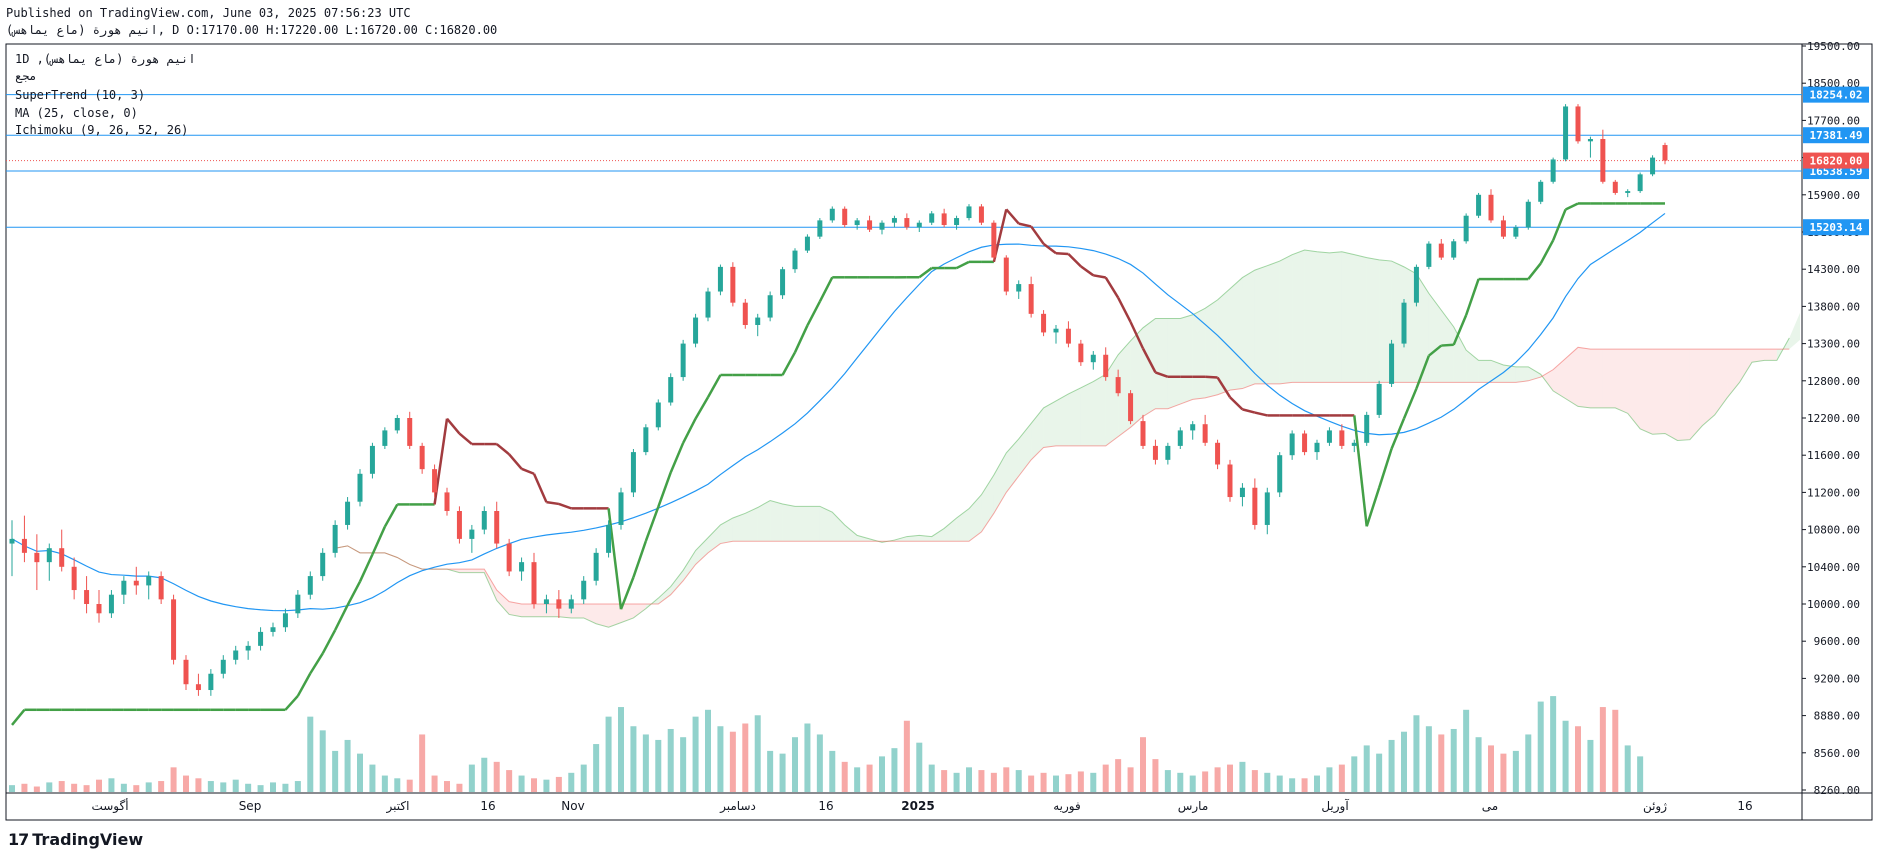  What do you see at coordinates (102, 130) in the screenshot?
I see `legend-ichimoku: Ichimoku (9, 26, 52, 26)` at bounding box center [102, 130].